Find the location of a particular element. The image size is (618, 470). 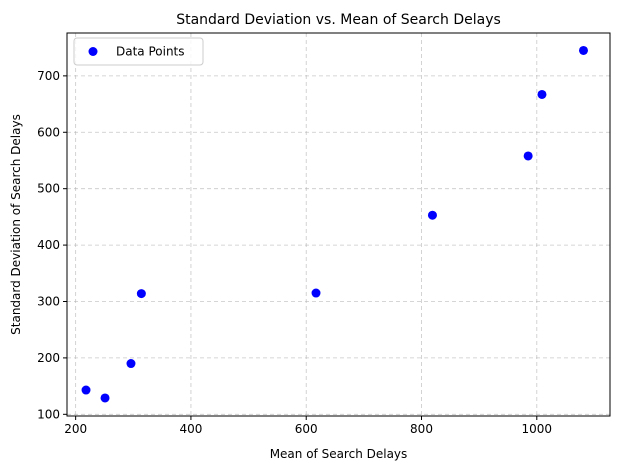

x-tick-label: 600 is located at coordinates (306, 429).